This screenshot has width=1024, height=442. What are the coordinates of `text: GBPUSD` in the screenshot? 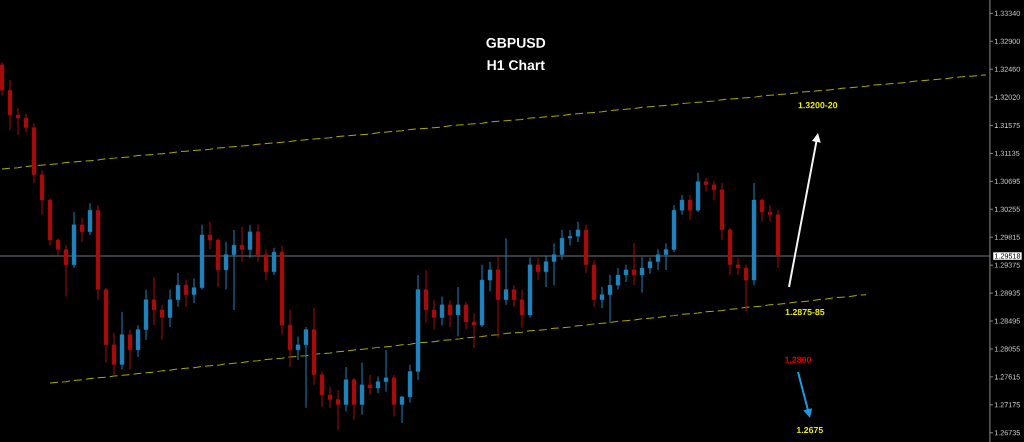 It's located at (516, 42).